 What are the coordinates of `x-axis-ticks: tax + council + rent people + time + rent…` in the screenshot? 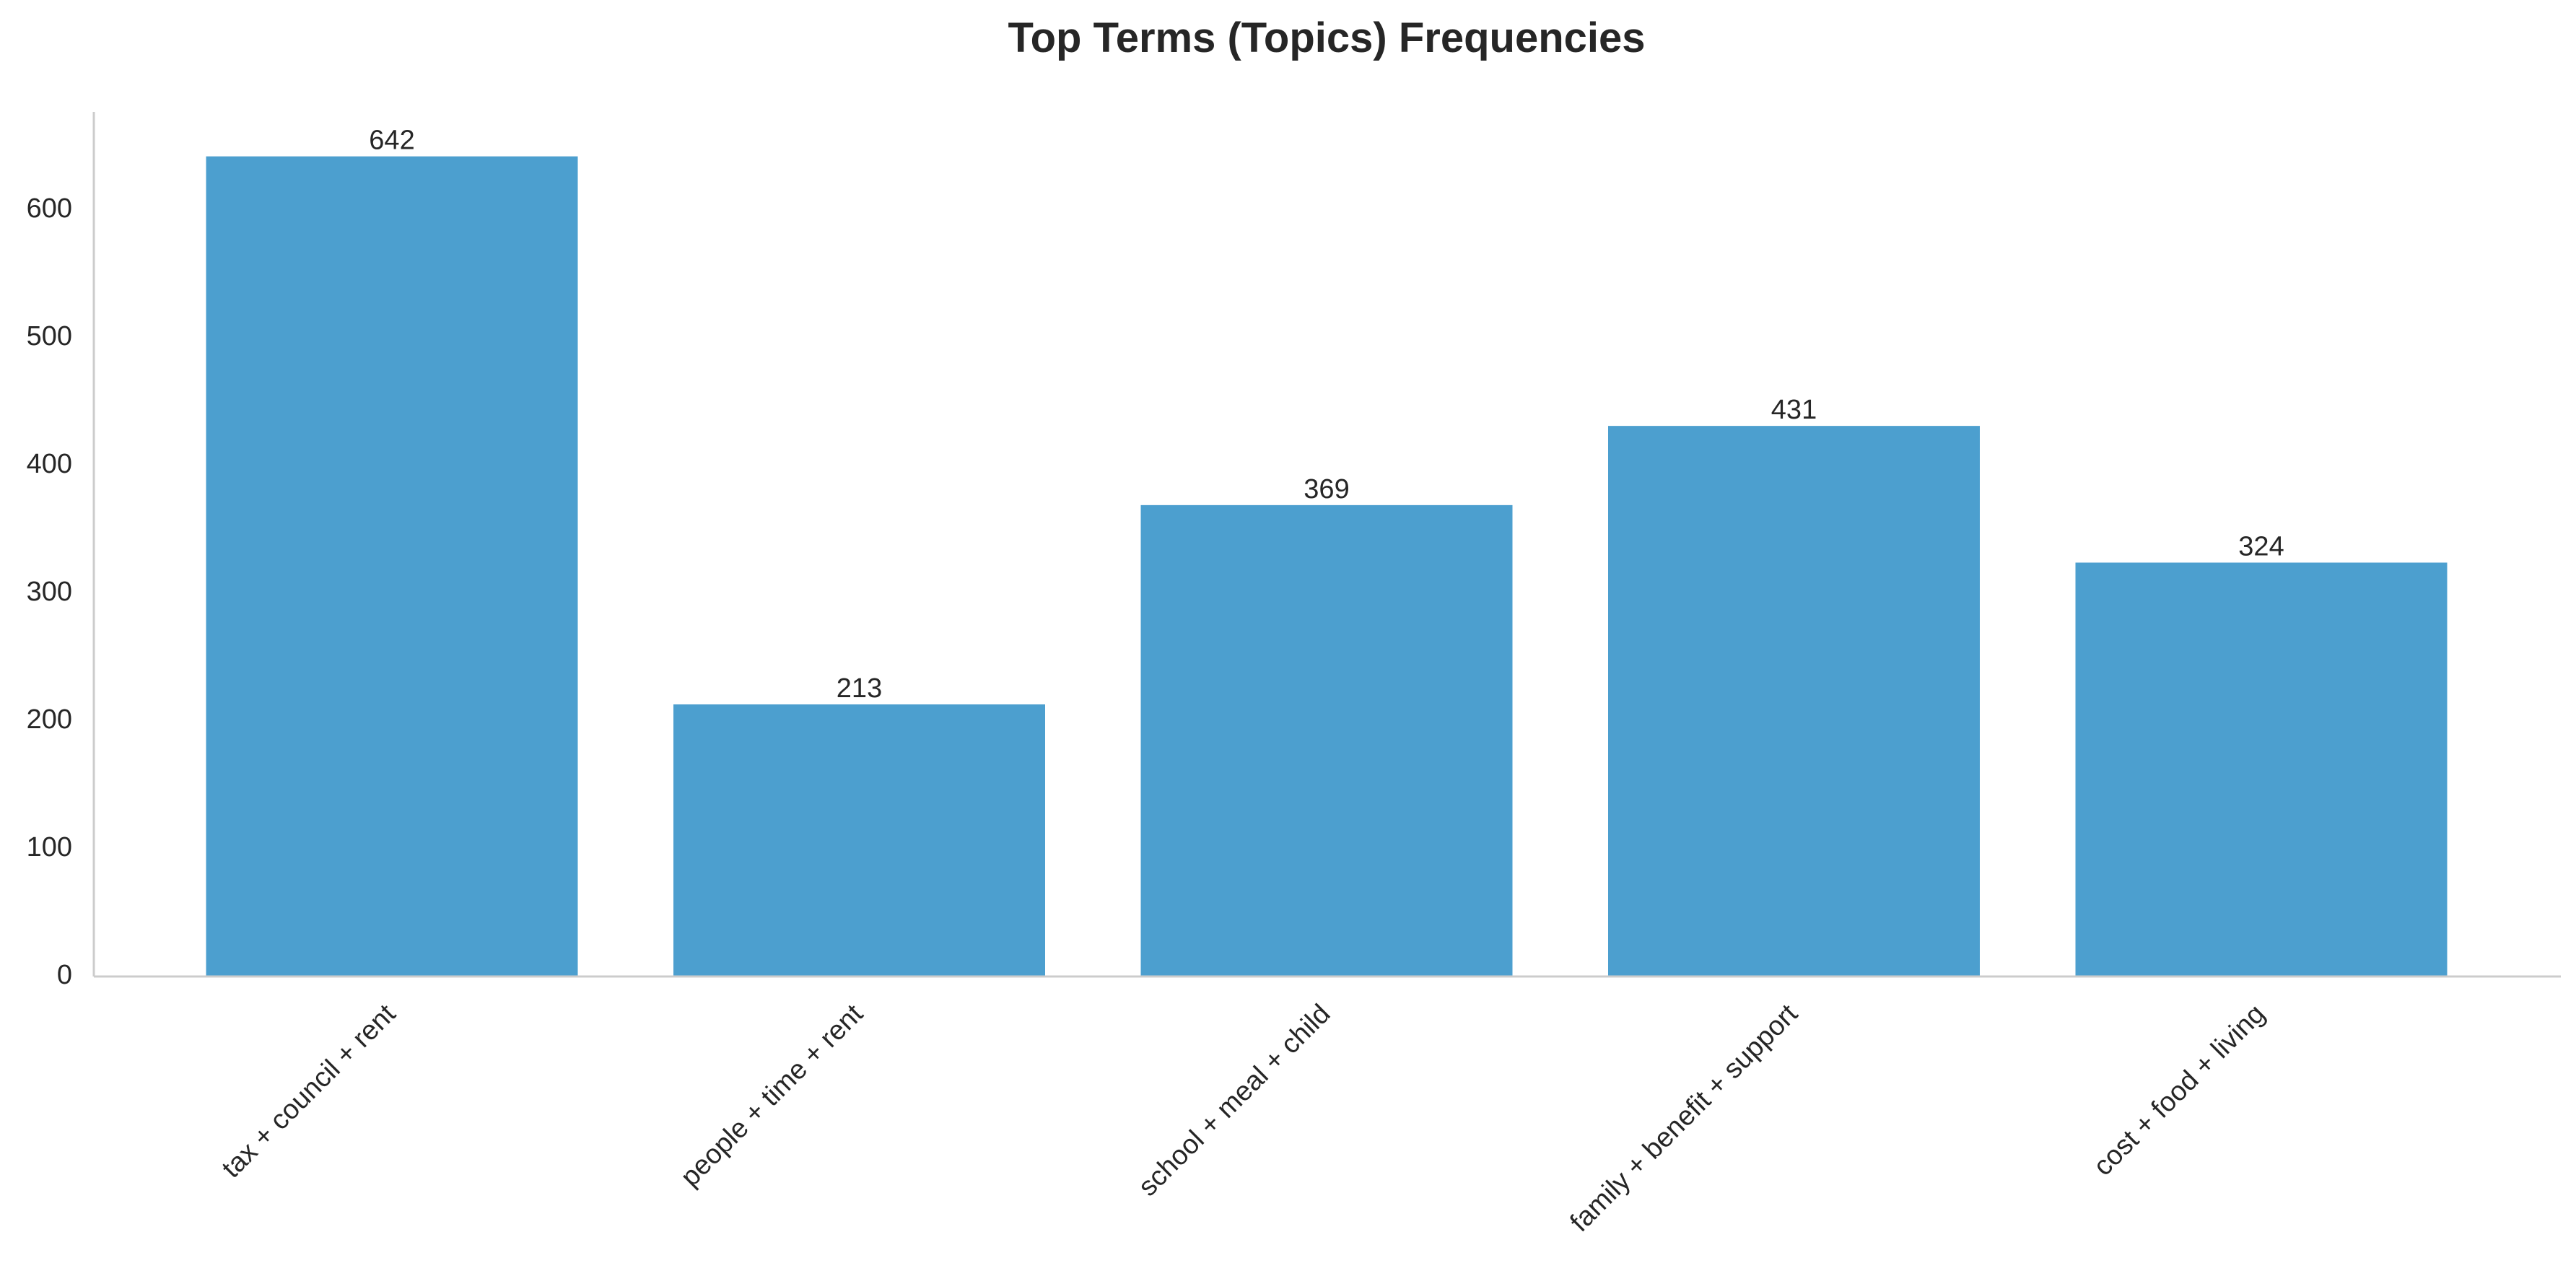 It's located at (1244, 1118).